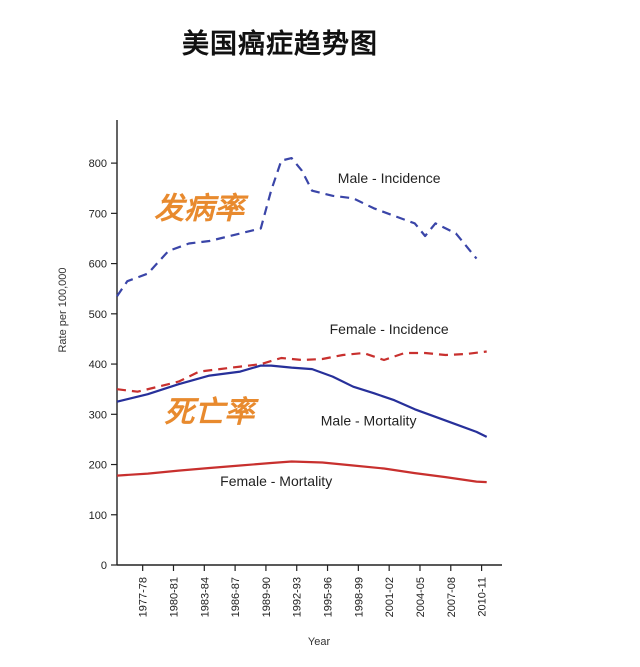 Image resolution: width=640 pixels, height=667 pixels. Describe the element at coordinates (329, 597) in the screenshot. I see `x-tick-label: 1995-96` at that location.